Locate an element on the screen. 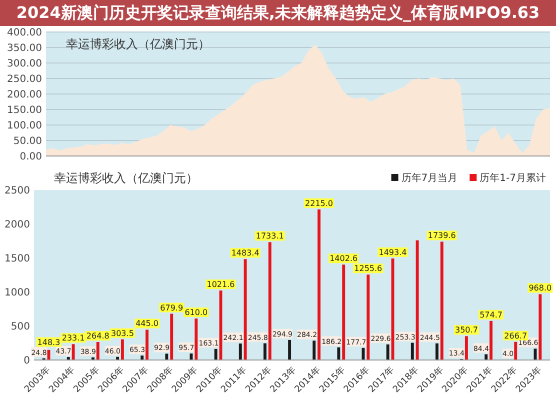 Image resolution: width=556 pixels, height=400 pixels. data-label: 233.1 is located at coordinates (73, 338).